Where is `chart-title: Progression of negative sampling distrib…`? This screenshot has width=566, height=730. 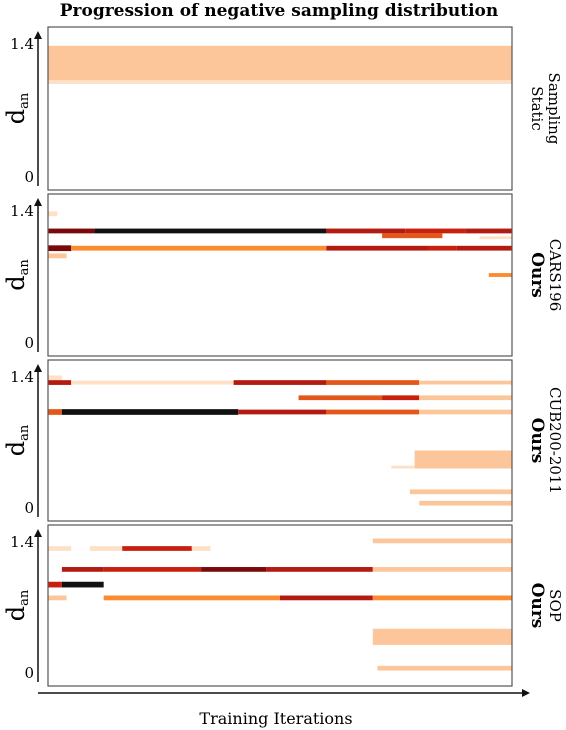 chart-title: Progression of negative sampling distrib… is located at coordinates (279, 11).